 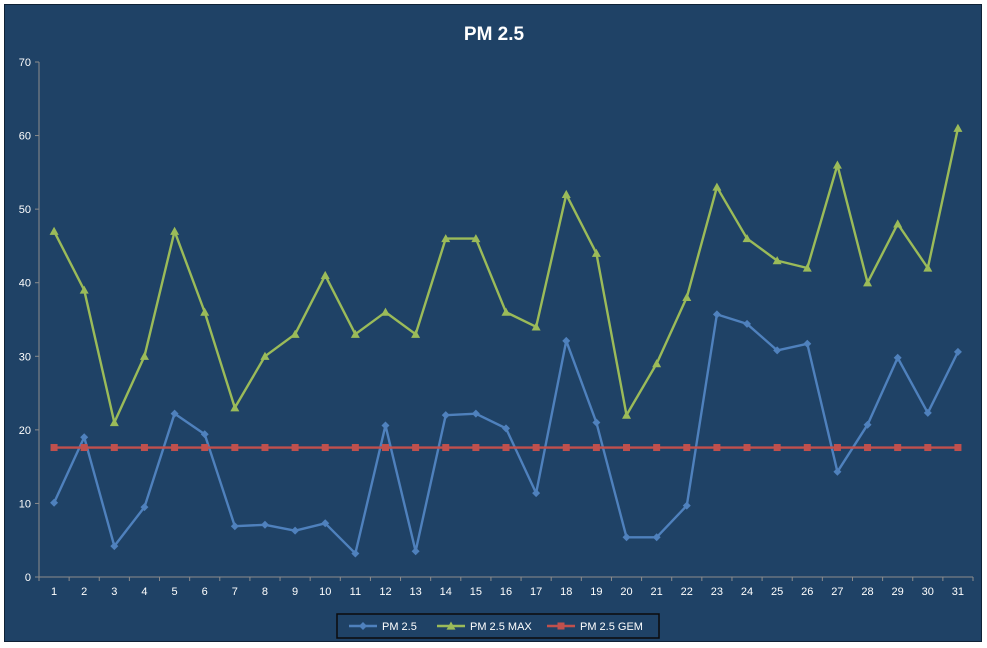 What do you see at coordinates (25, 357) in the screenshot?
I see `y-tick-label: 30` at bounding box center [25, 357].